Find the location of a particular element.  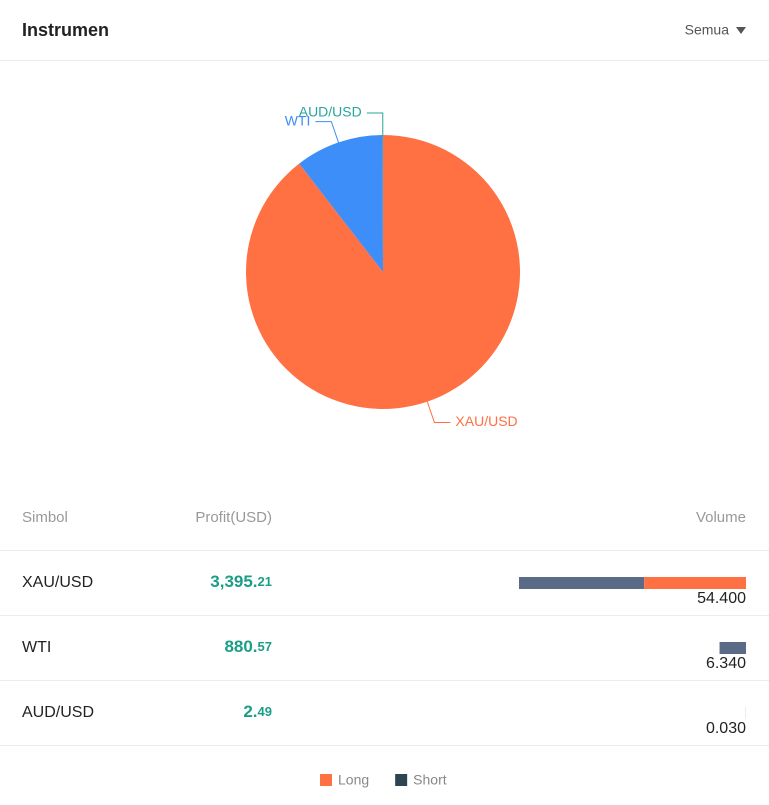

filter-dropdown: Semua is located at coordinates (715, 30).